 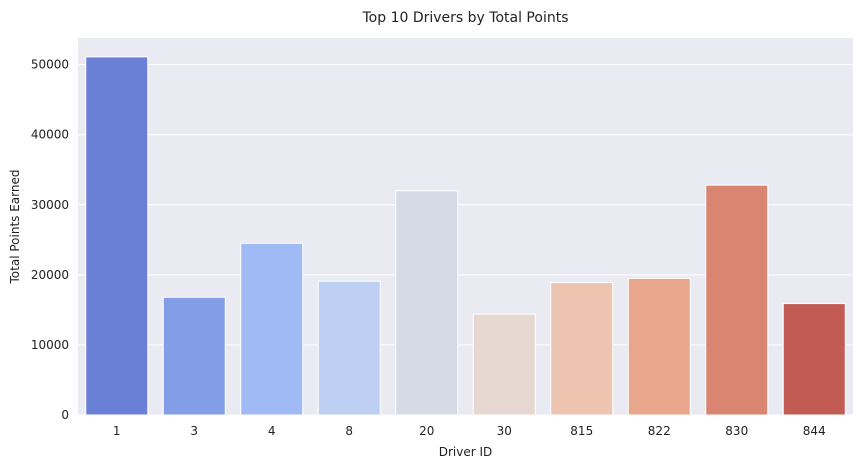 I want to click on chart-title: Top 10 Drivers by Total Points, so click(x=465, y=18).